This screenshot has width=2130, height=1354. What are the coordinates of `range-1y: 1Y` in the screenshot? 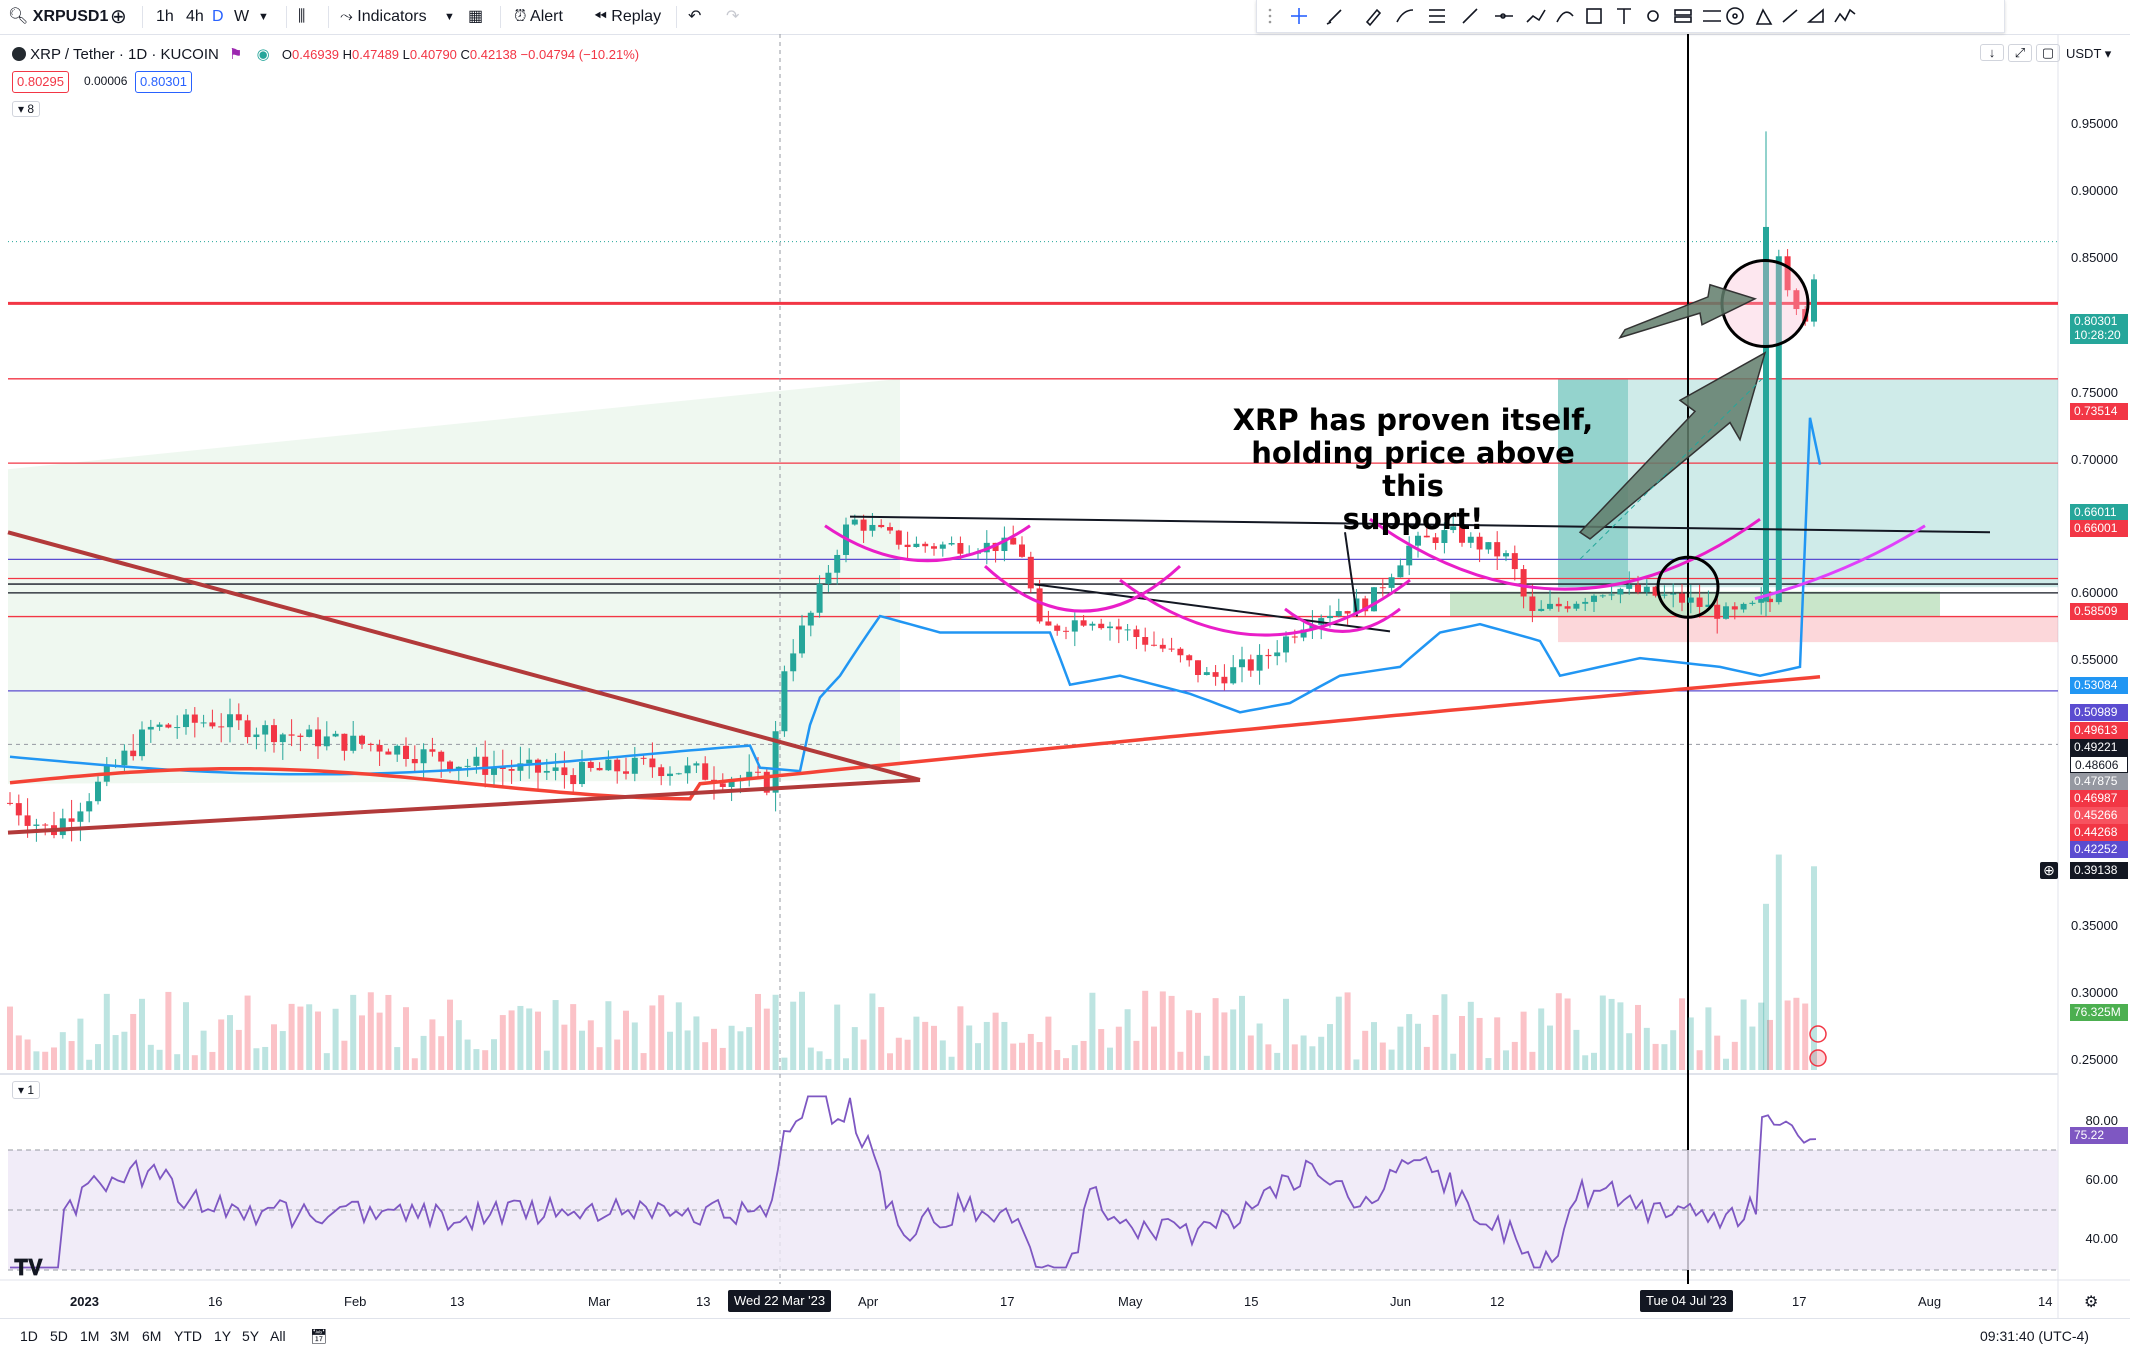 It's located at (223, 1336).